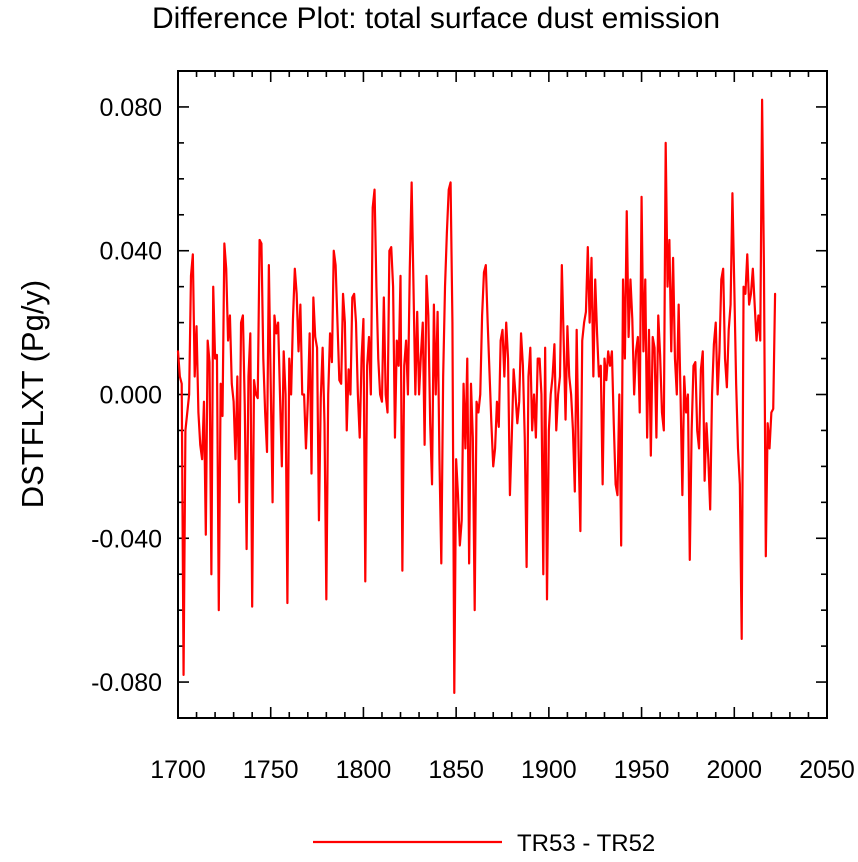  Describe the element at coordinates (456, 770) in the screenshot. I see `x-tick-label: 1850` at that location.